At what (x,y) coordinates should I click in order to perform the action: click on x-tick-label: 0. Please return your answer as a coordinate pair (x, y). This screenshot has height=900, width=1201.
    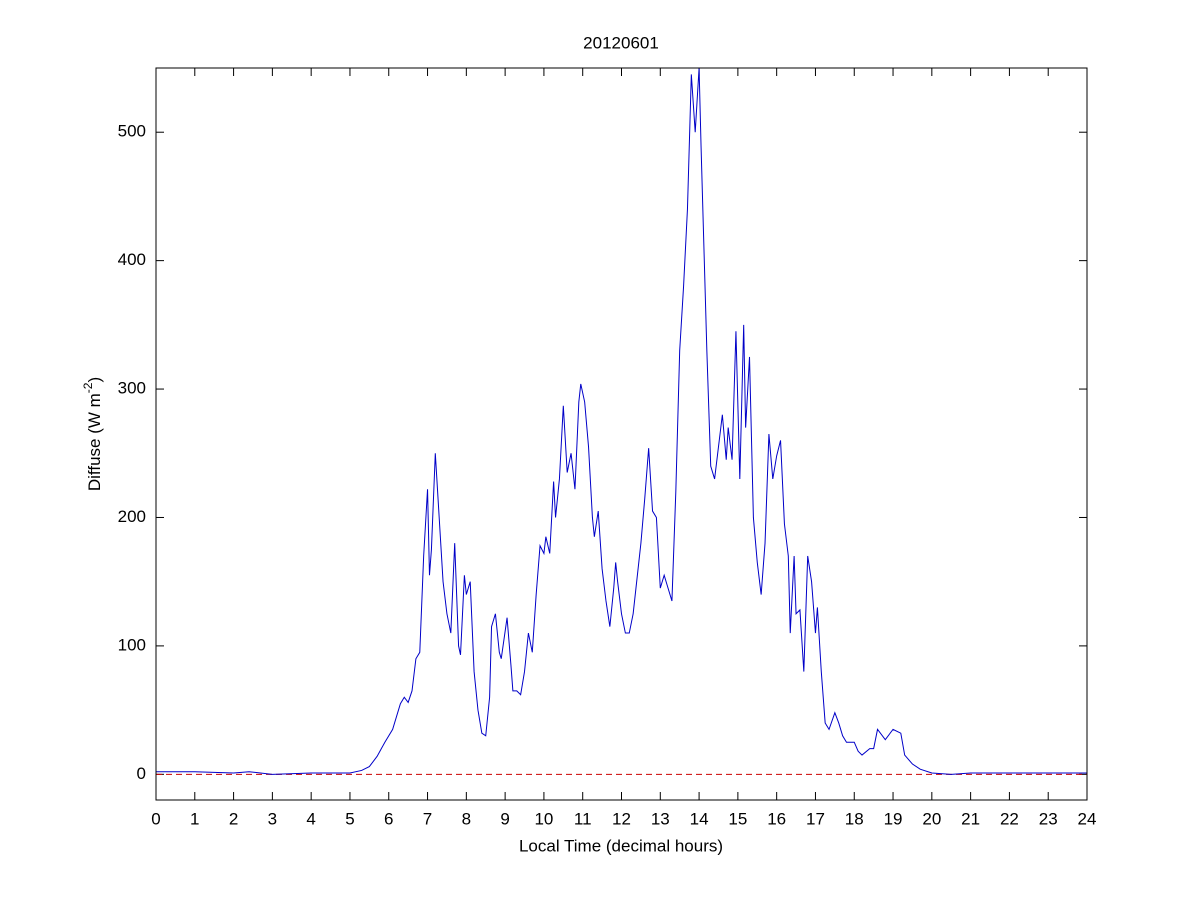
    Looking at the image, I should click on (155, 818).